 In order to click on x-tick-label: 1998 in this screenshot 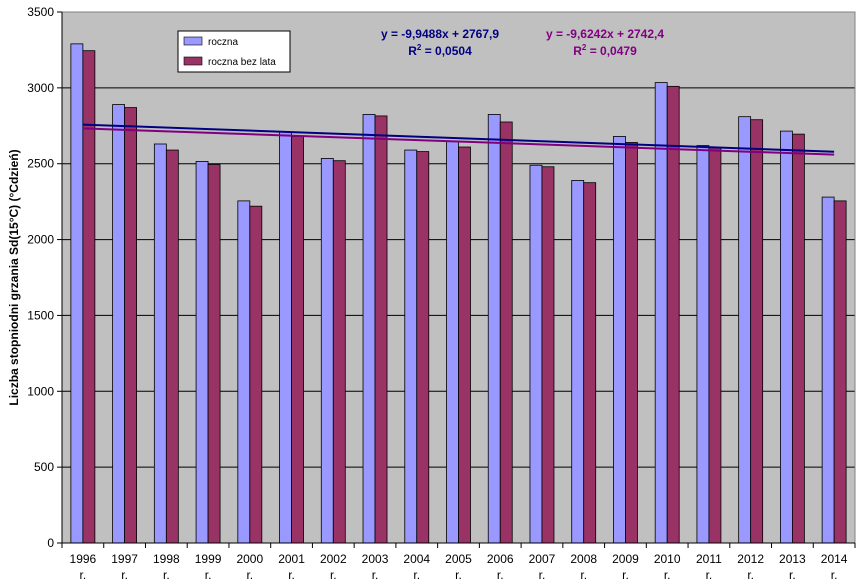, I will do `click(166, 559)`.